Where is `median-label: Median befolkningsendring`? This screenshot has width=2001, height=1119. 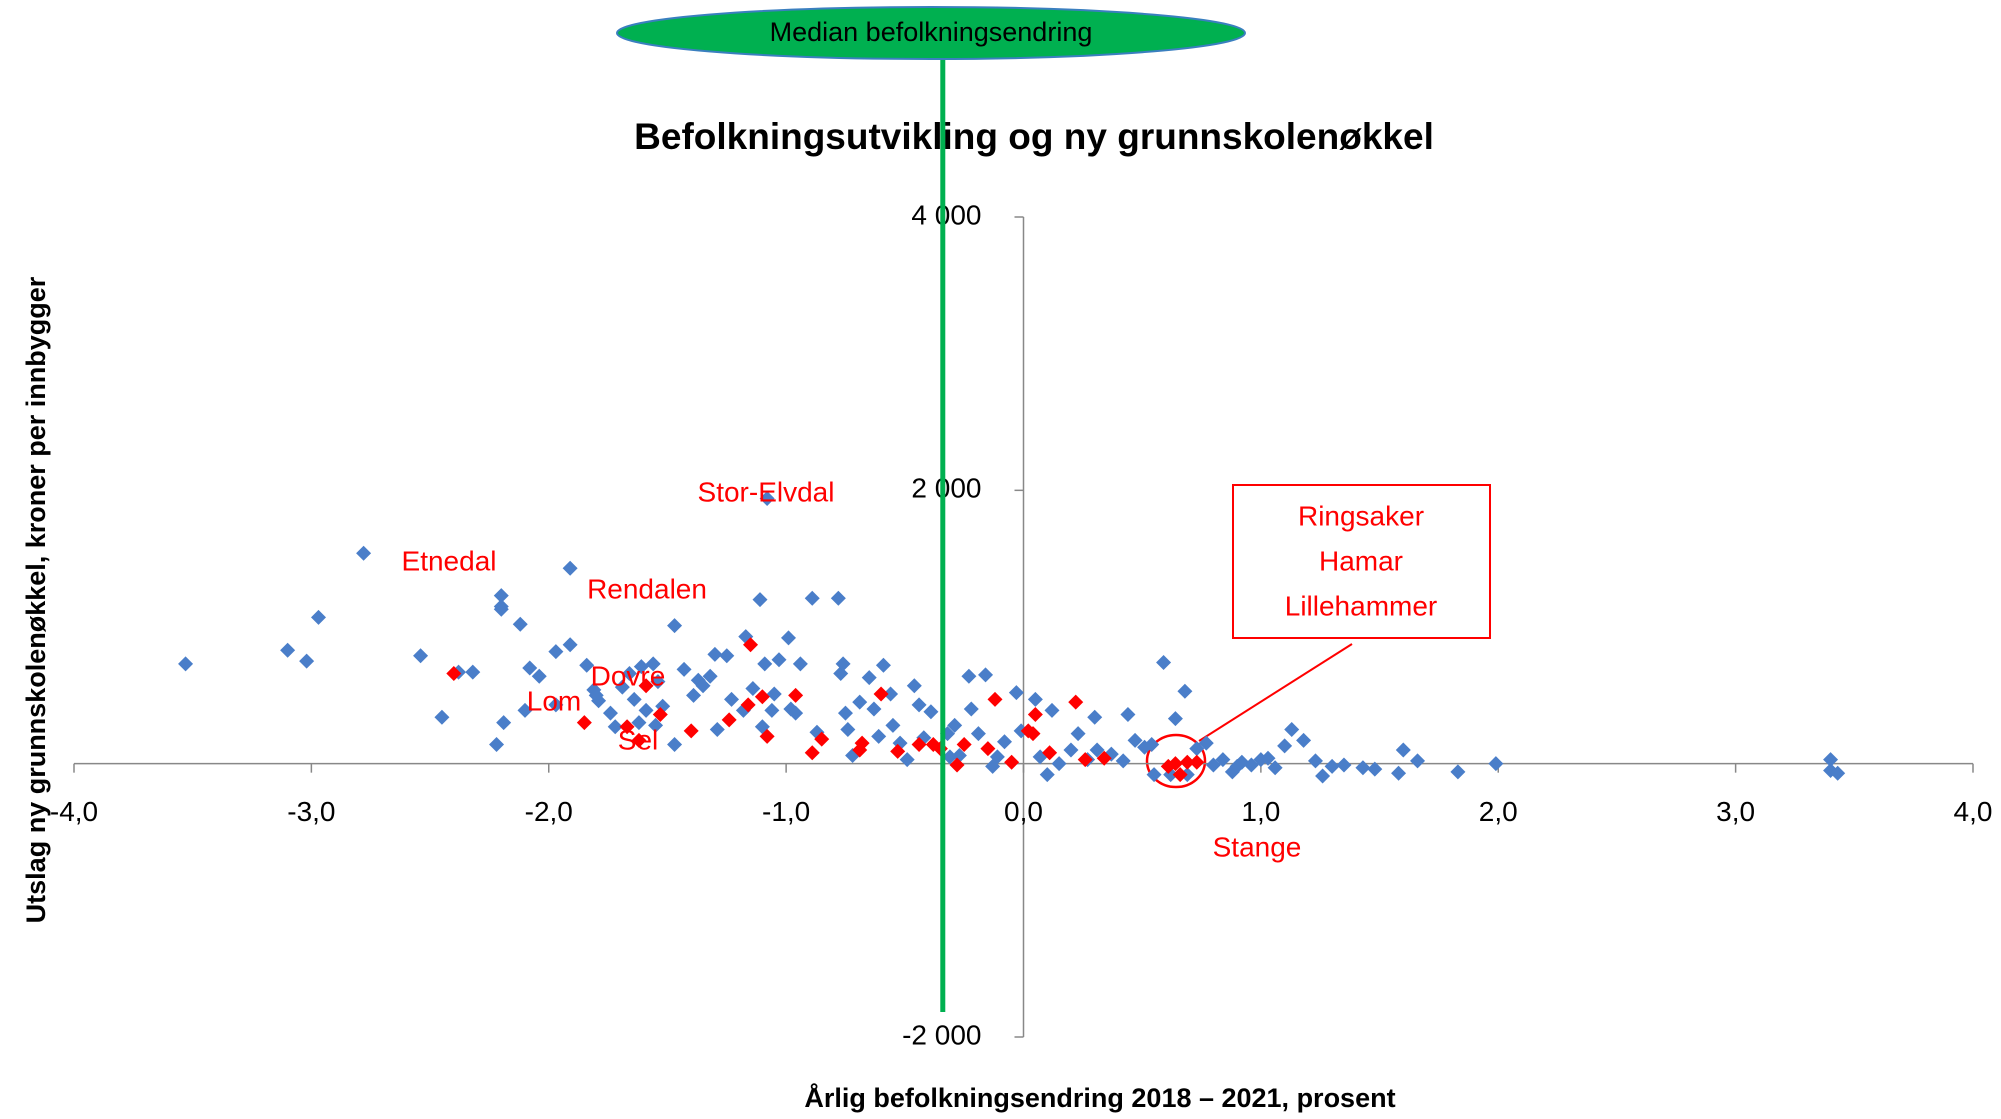 median-label: Median befolkningsendring is located at coordinates (931, 32).